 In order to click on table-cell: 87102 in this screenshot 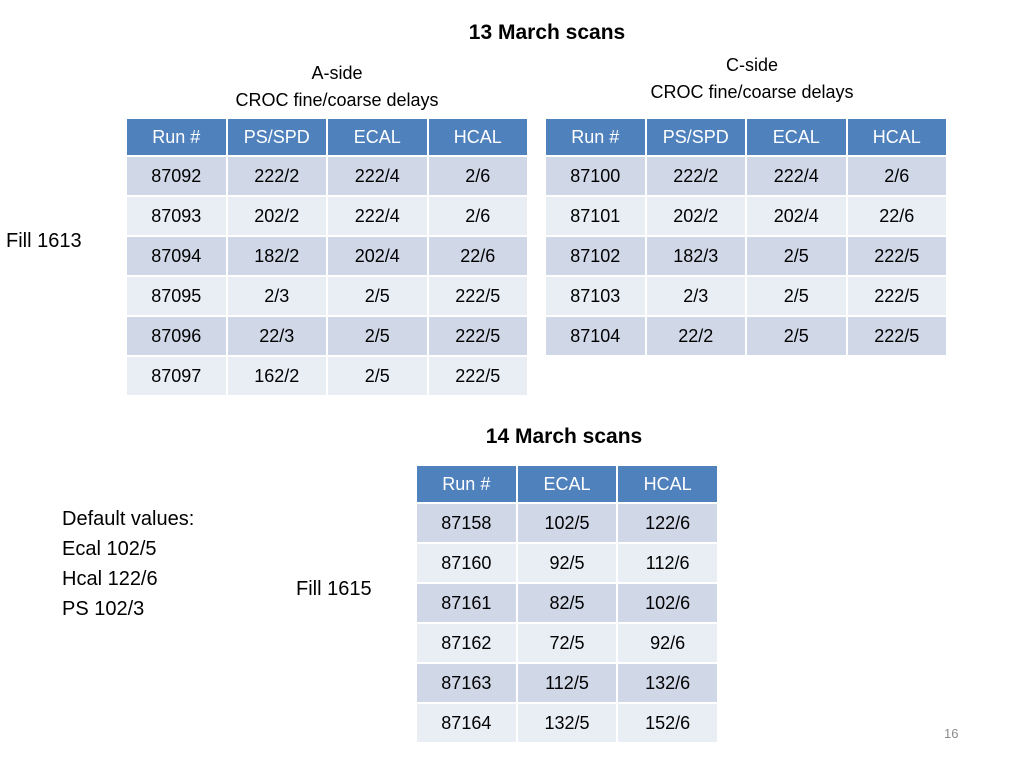, I will do `click(595, 256)`.